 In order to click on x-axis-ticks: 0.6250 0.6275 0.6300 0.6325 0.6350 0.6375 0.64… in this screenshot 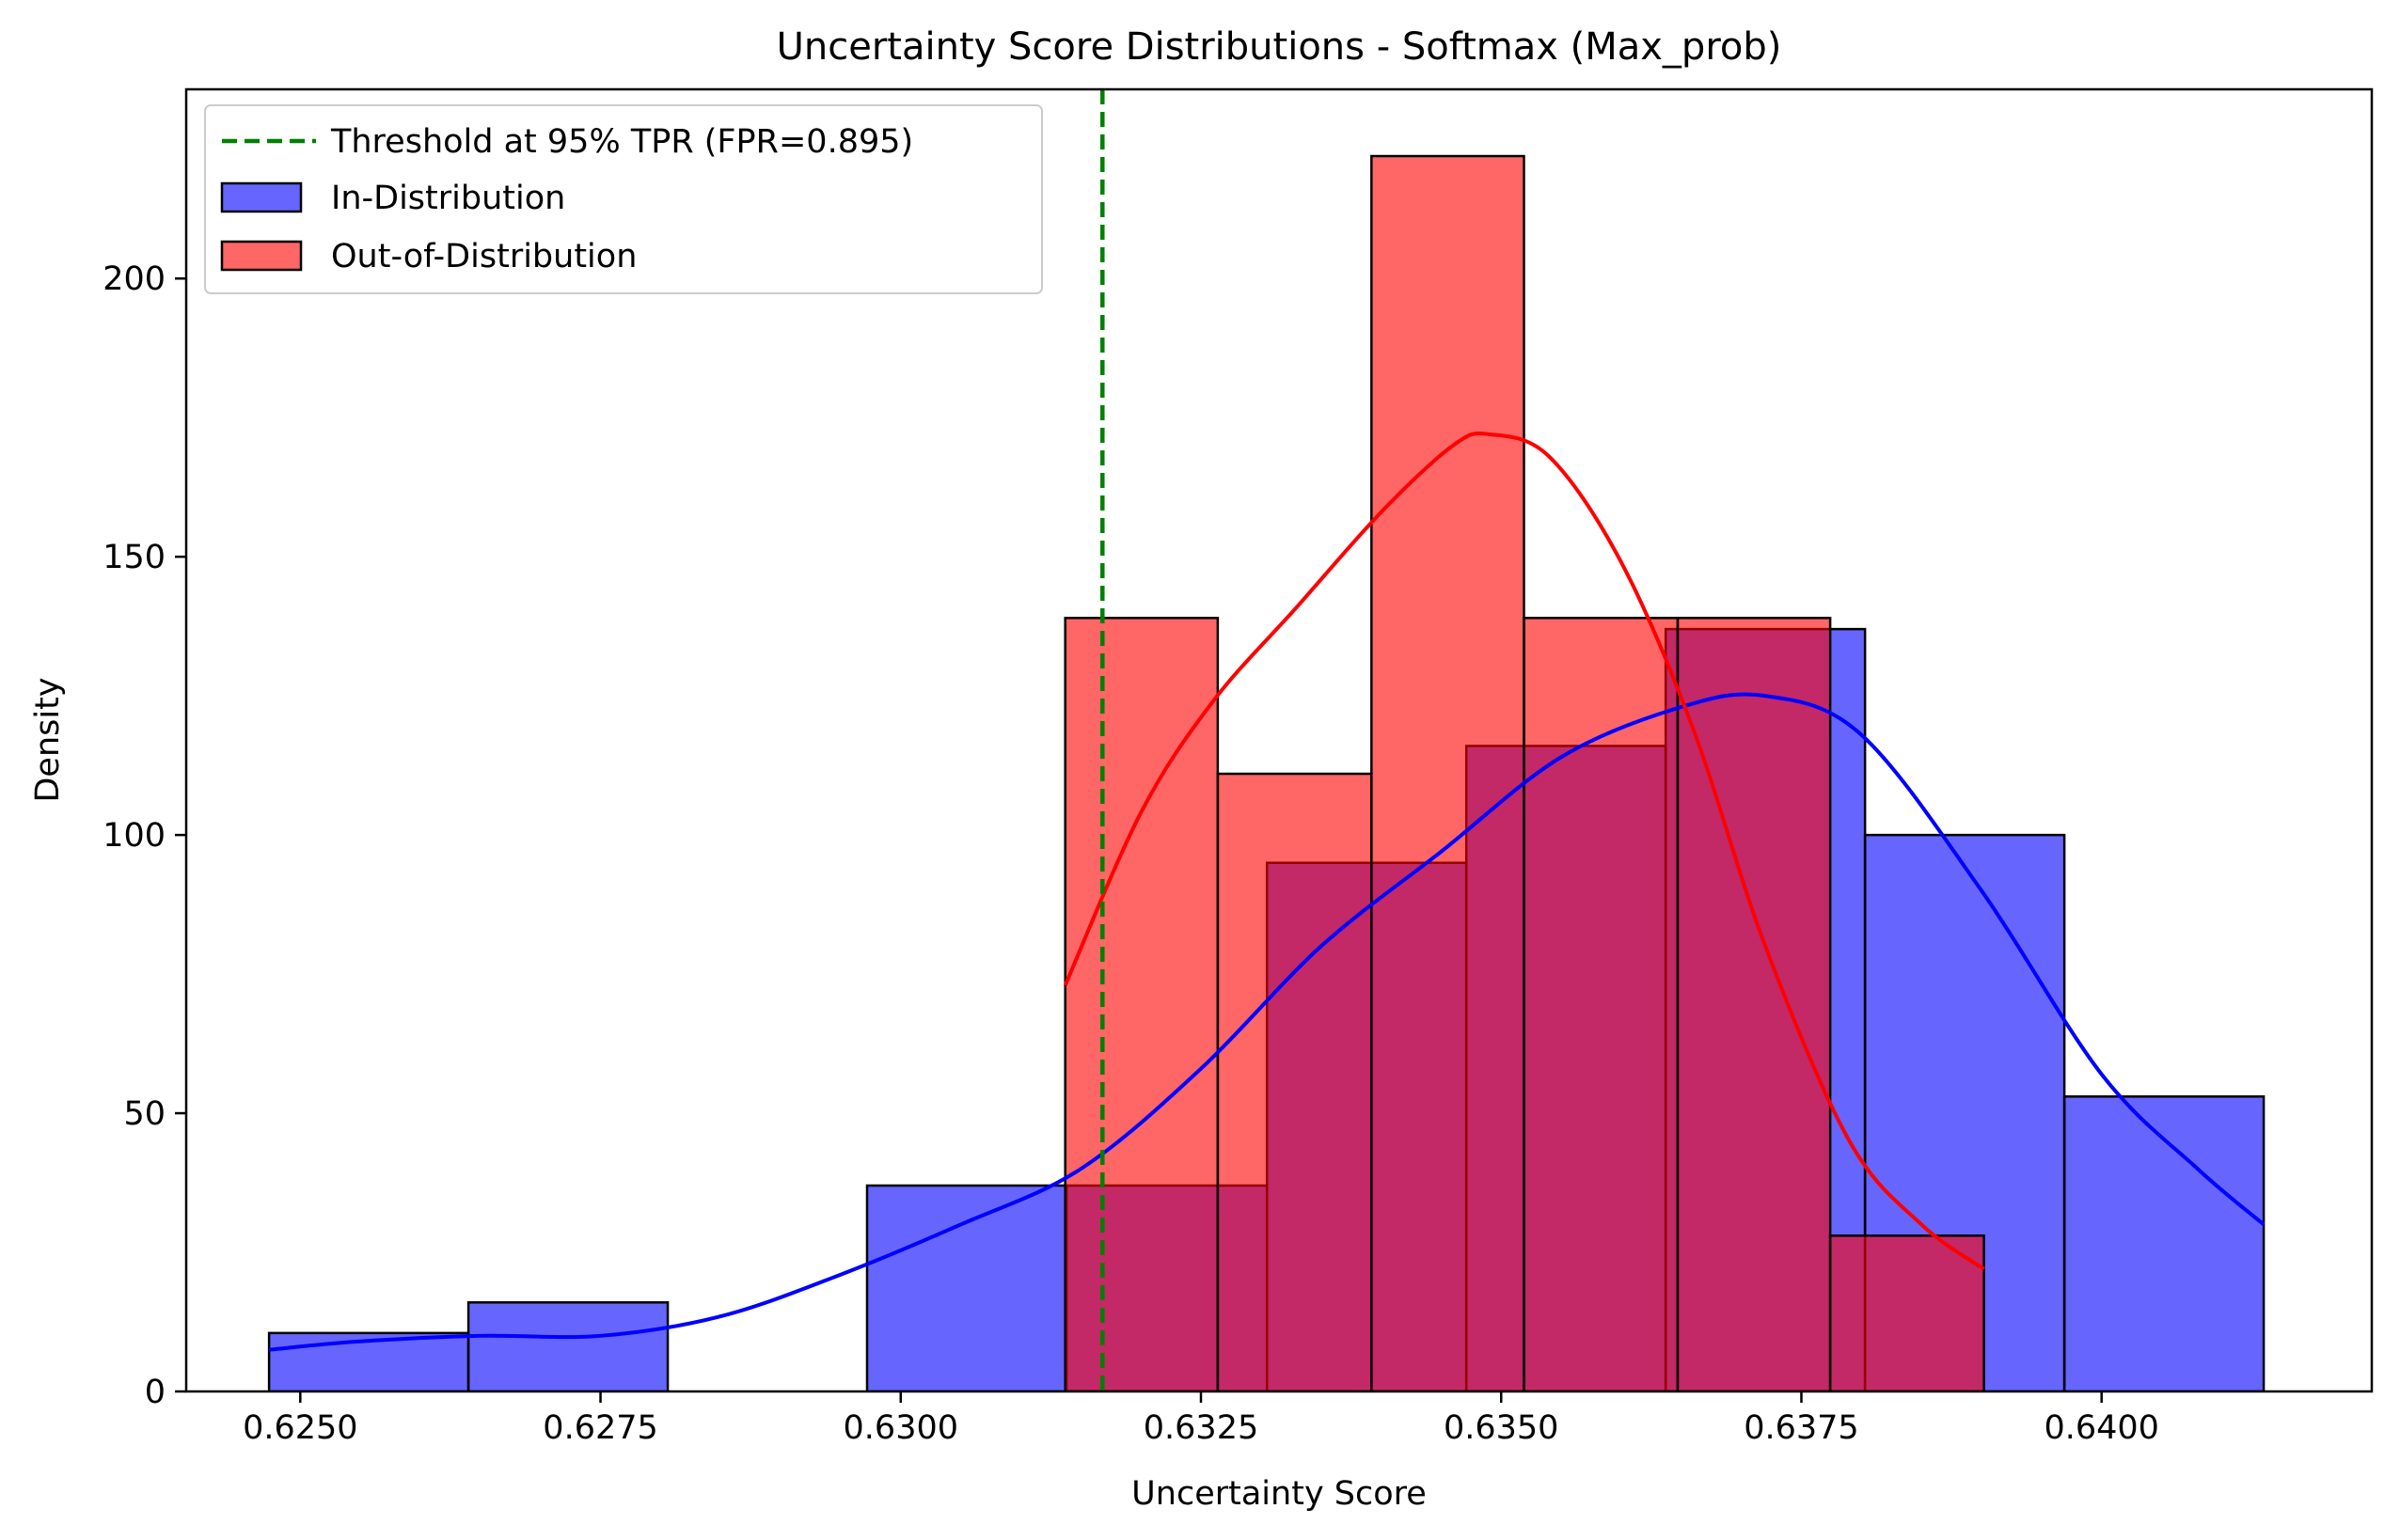, I will do `click(1201, 1419)`.